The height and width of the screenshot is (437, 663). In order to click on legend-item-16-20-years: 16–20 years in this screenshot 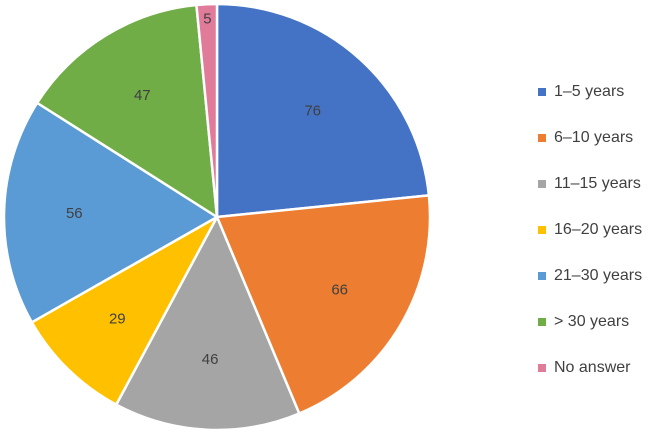, I will do `click(600, 230)`.